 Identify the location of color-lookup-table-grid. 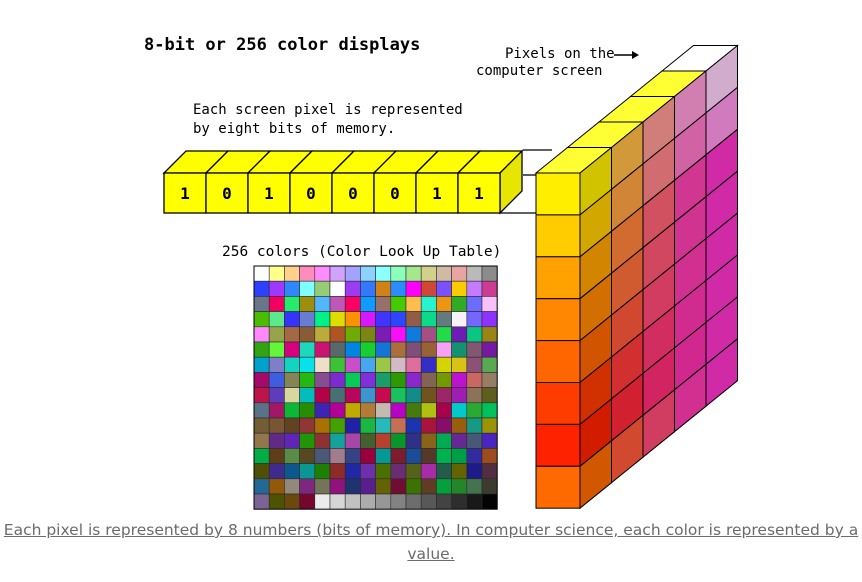
(375, 387).